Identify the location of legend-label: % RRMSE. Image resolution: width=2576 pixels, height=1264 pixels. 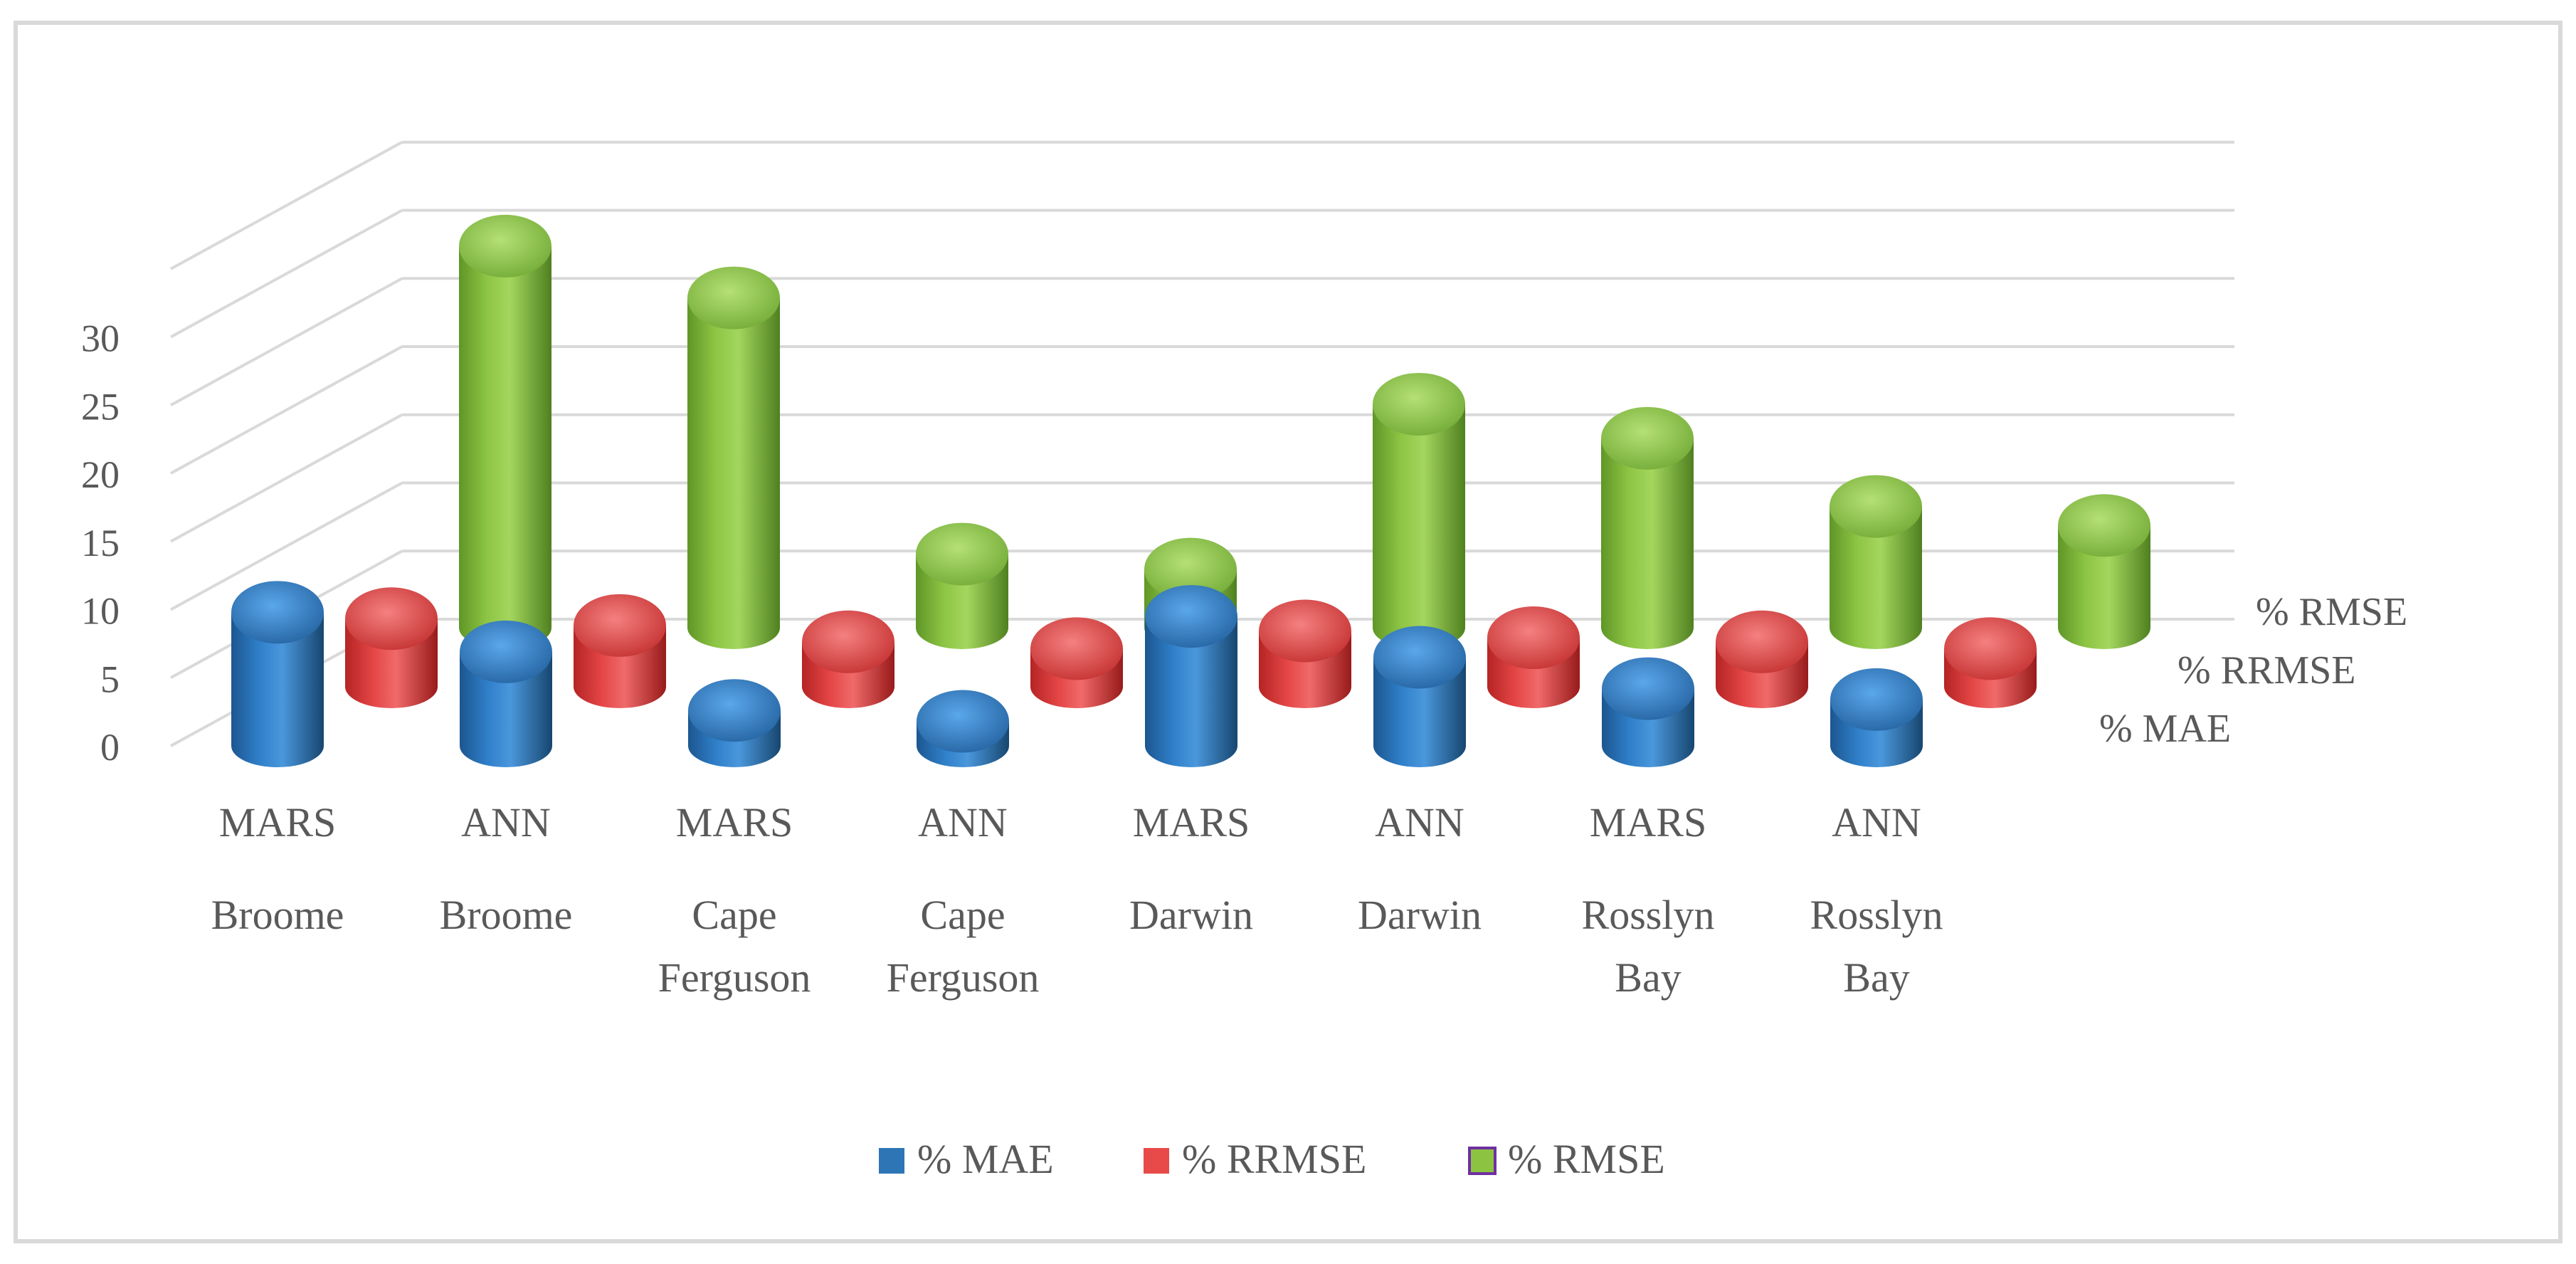
(1274, 1159).